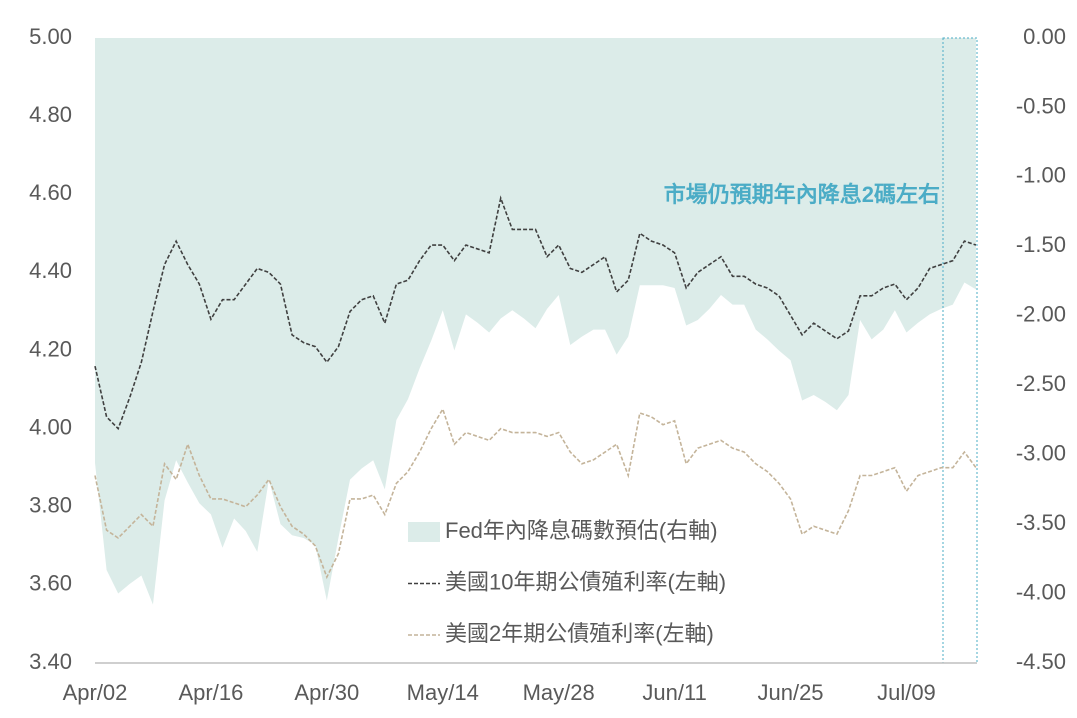  Describe the element at coordinates (211, 692) in the screenshot. I see `x-tick-label: Apr/16` at that location.